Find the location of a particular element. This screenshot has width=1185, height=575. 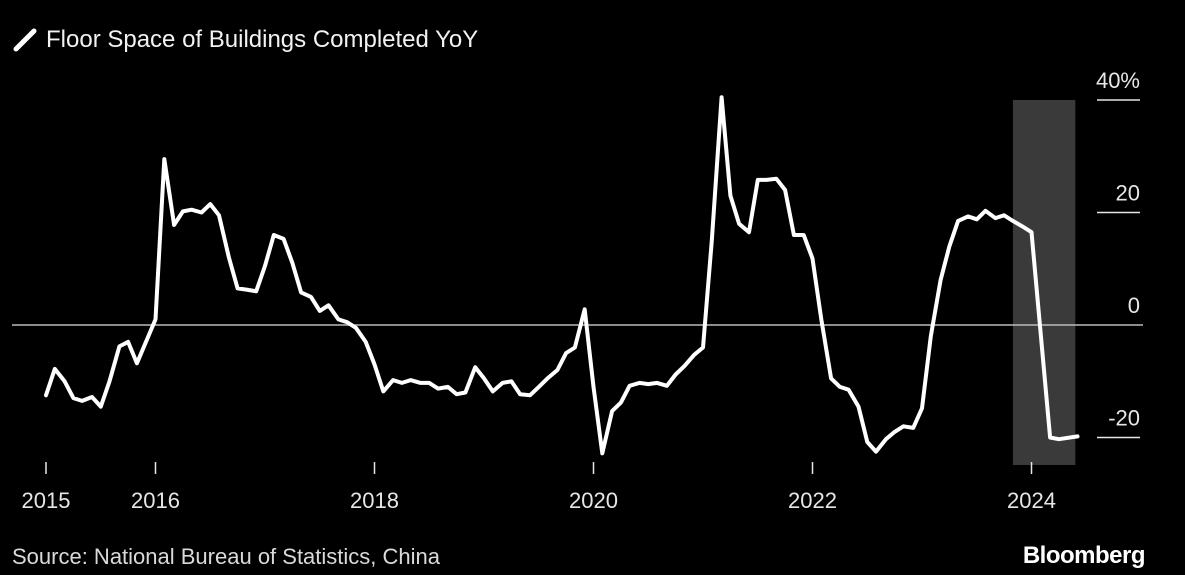

shaded-region is located at coordinates (1044, 282).